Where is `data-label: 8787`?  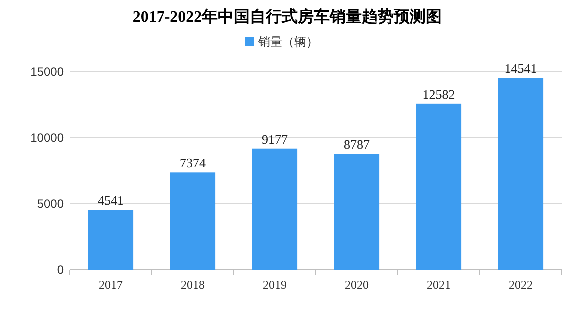 data-label: 8787 is located at coordinates (357, 144).